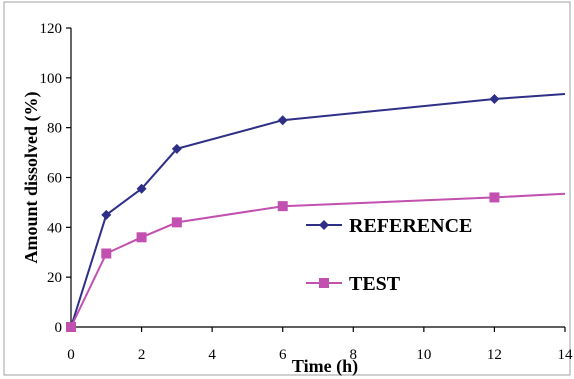 The width and height of the screenshot is (574, 379). Describe the element at coordinates (410, 226) in the screenshot. I see `legend-label: REFERENCE` at that location.